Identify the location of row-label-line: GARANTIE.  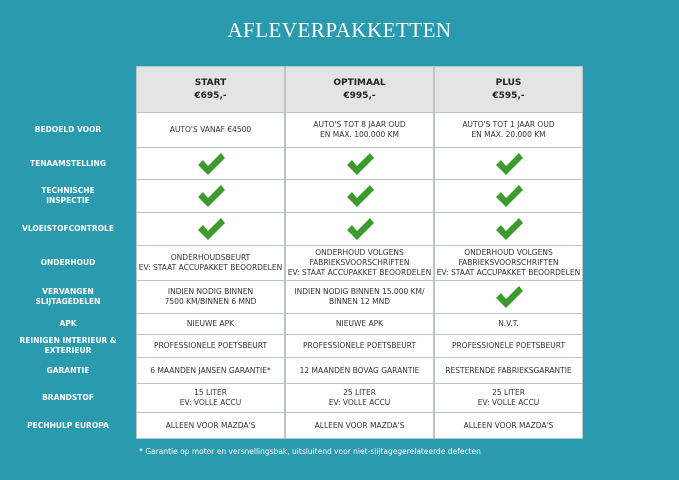
(68, 370).